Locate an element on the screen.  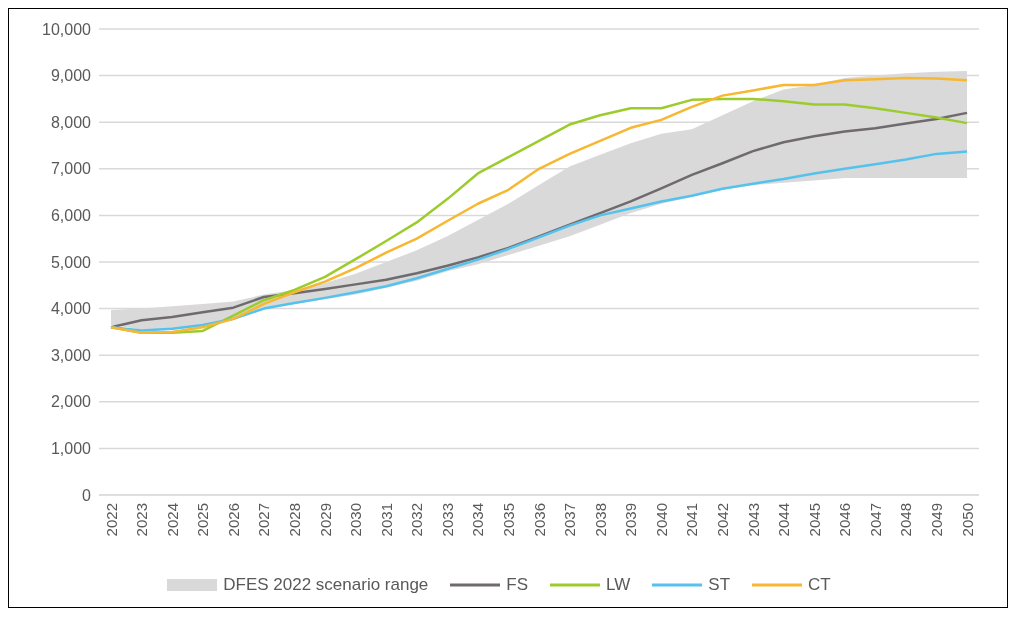
x-tick-label: 2023 is located at coordinates (142, 520).